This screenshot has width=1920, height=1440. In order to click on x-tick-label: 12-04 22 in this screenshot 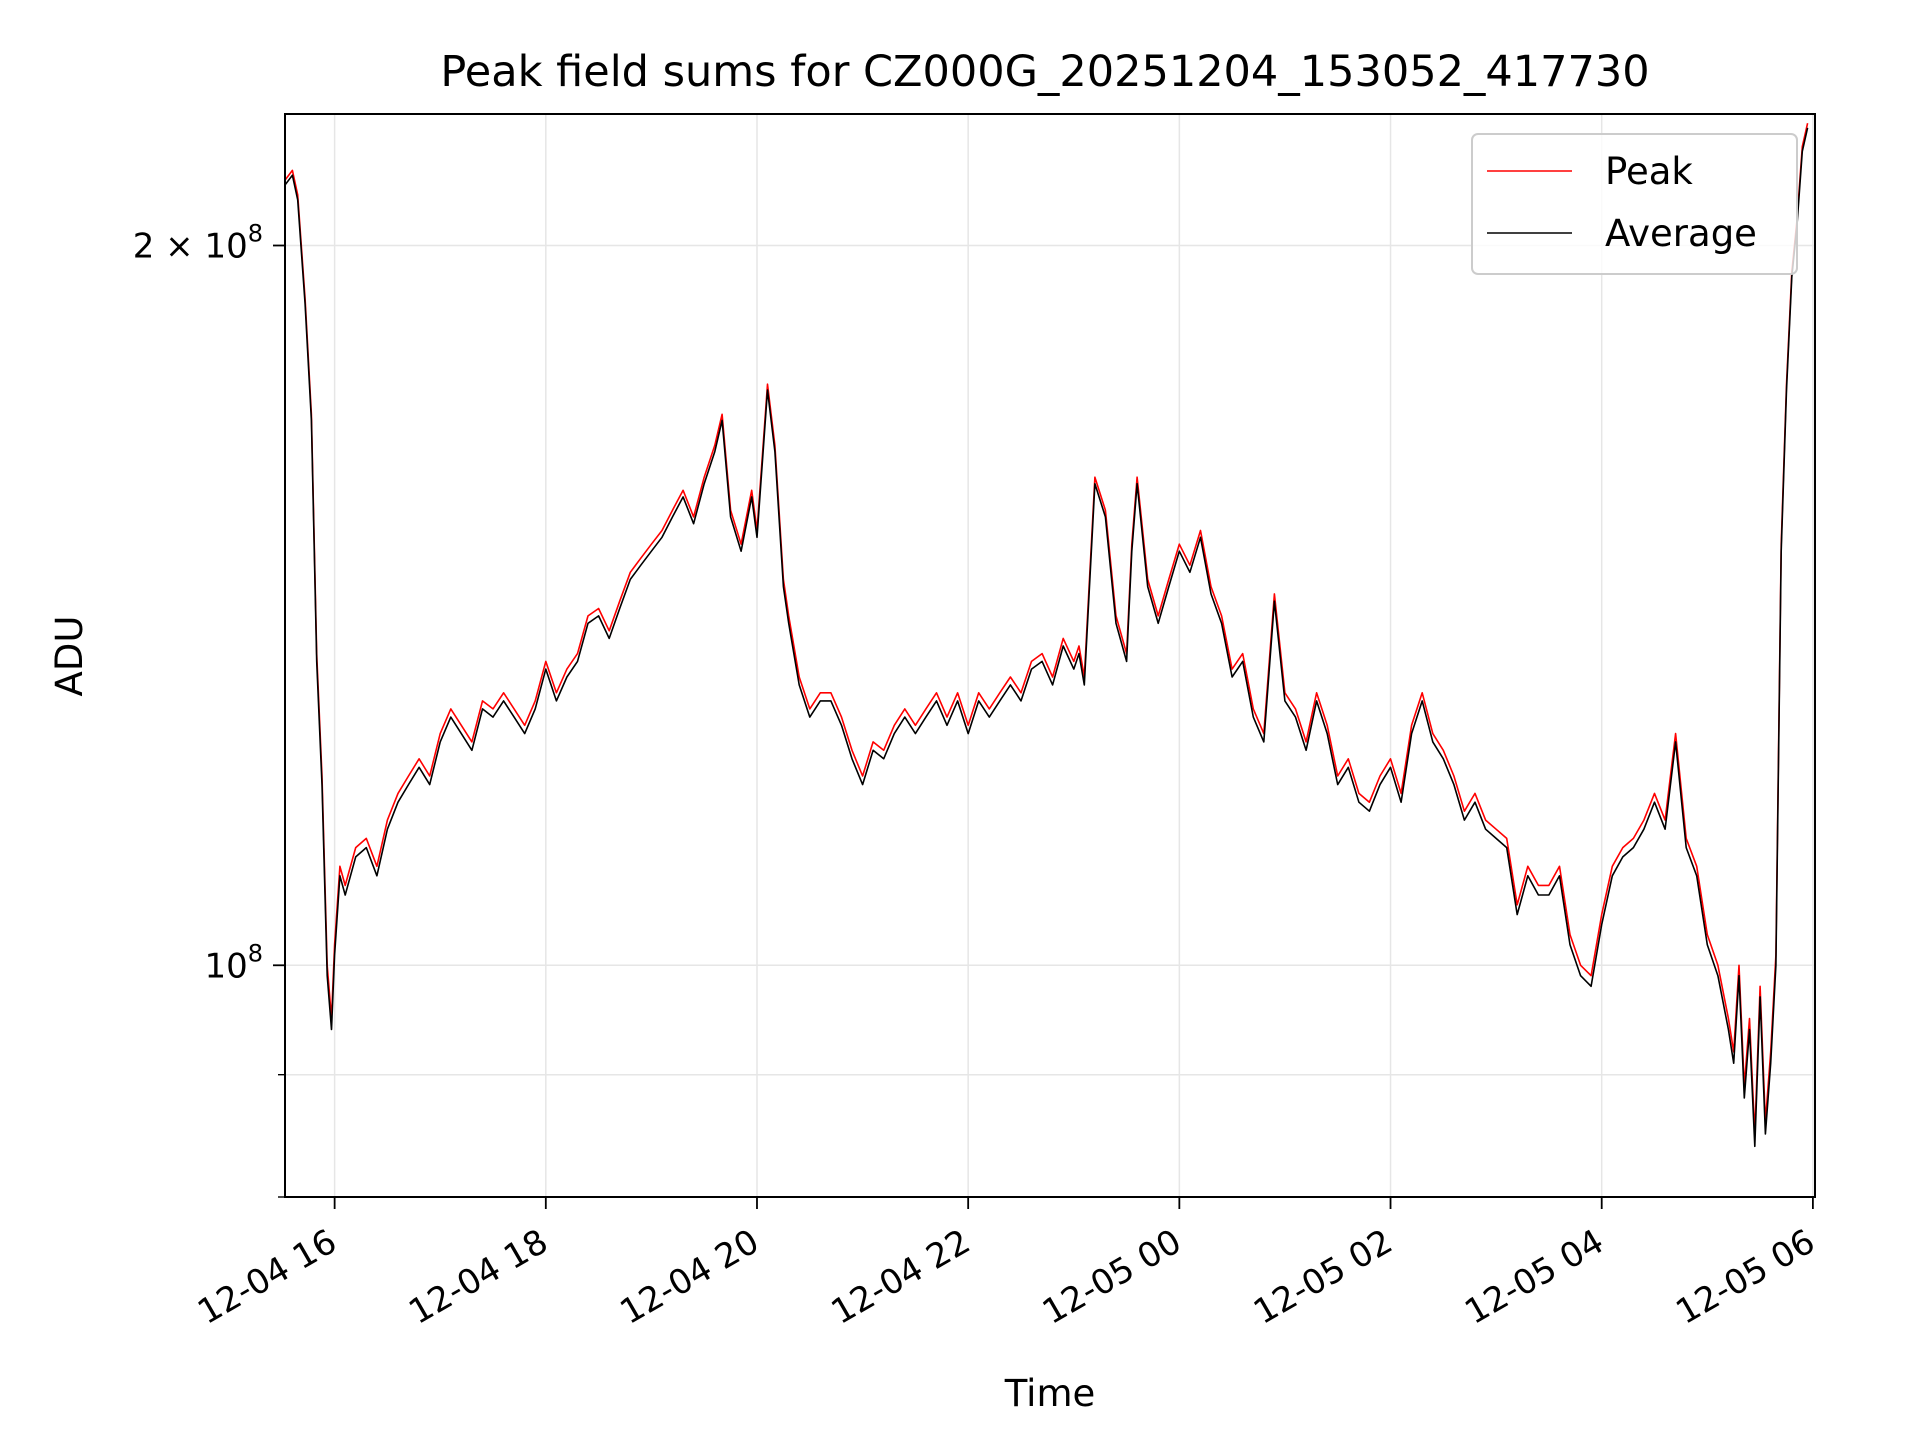, I will do `click(901, 1277)`.